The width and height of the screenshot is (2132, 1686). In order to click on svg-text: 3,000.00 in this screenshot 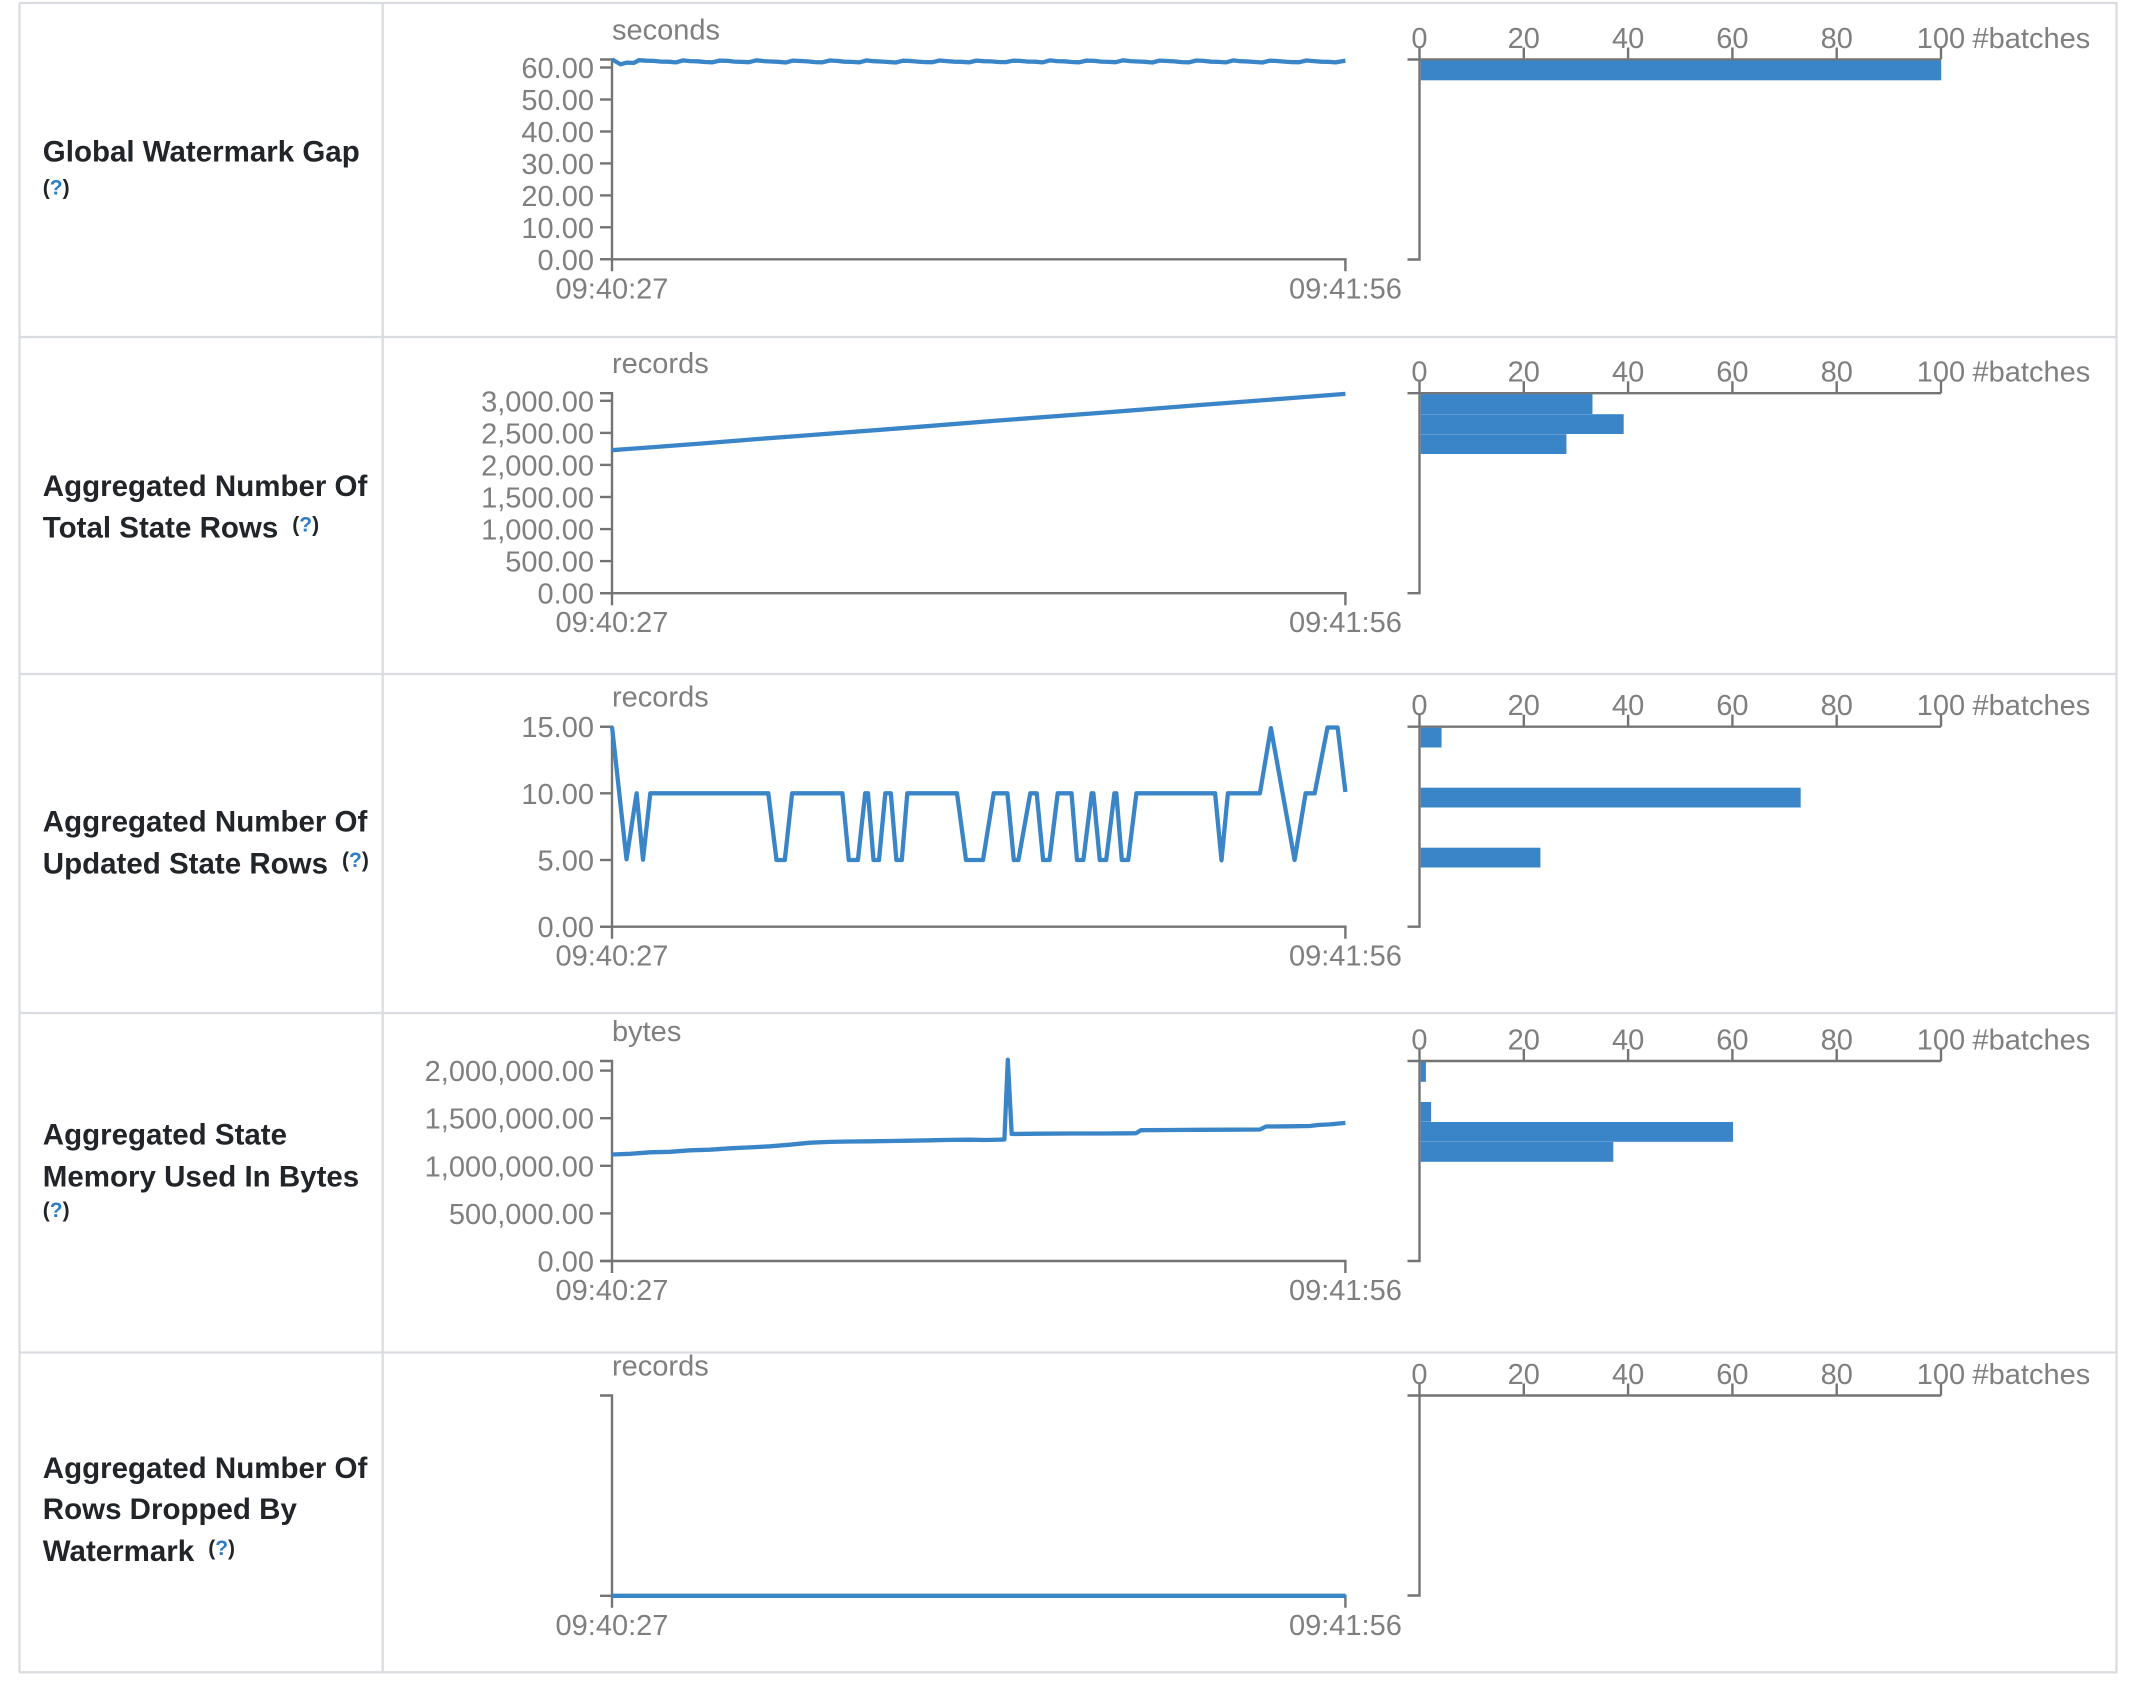, I will do `click(537, 402)`.